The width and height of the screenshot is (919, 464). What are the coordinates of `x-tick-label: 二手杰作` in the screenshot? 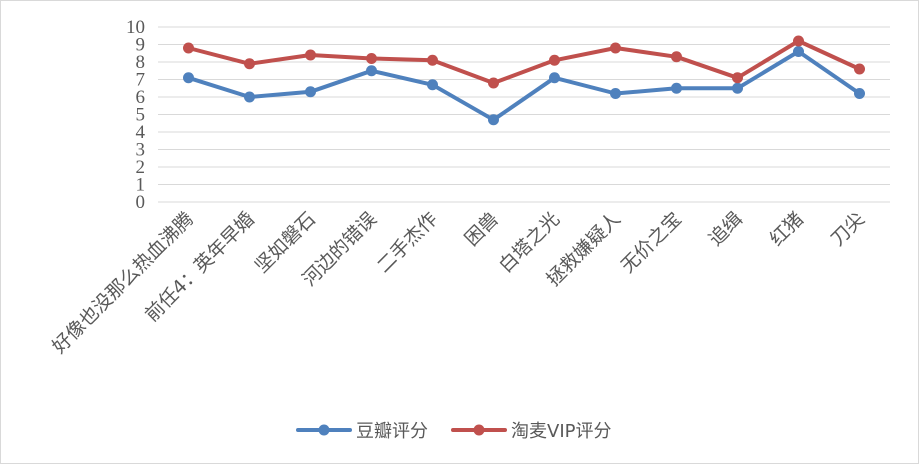 It's located at (407, 242).